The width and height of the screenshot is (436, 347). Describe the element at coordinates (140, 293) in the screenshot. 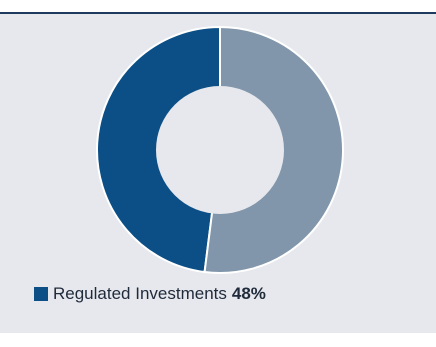

I see `legend-label-regulated-investments: Regulated Investments` at that location.